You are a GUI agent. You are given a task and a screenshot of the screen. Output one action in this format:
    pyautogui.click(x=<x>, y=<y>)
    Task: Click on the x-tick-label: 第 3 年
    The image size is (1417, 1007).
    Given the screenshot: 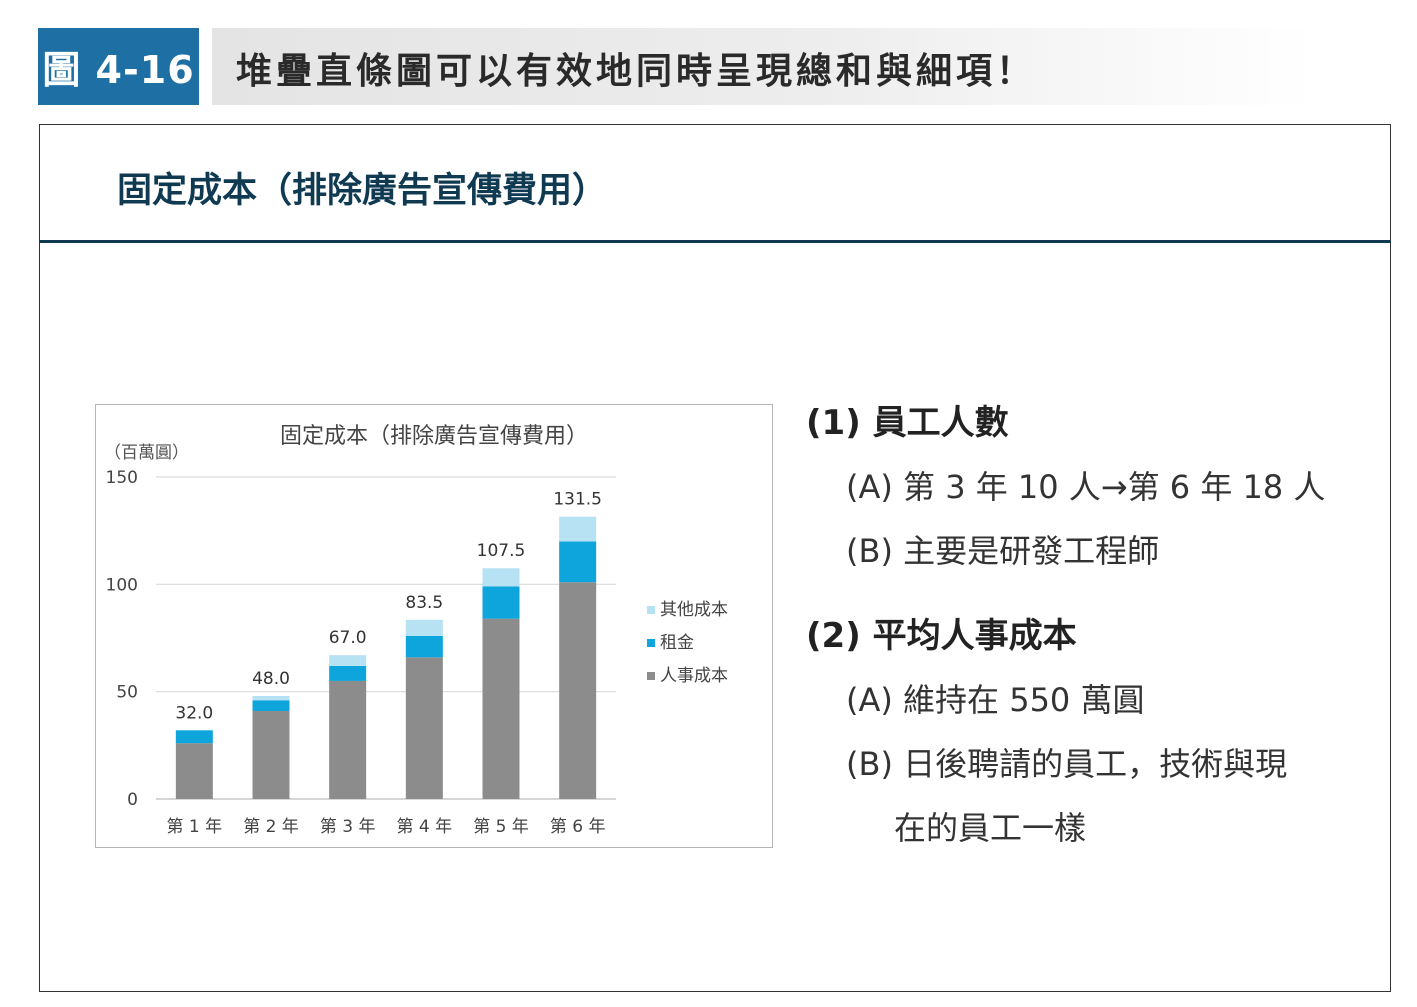 What is the action you would take?
    pyautogui.click(x=348, y=827)
    